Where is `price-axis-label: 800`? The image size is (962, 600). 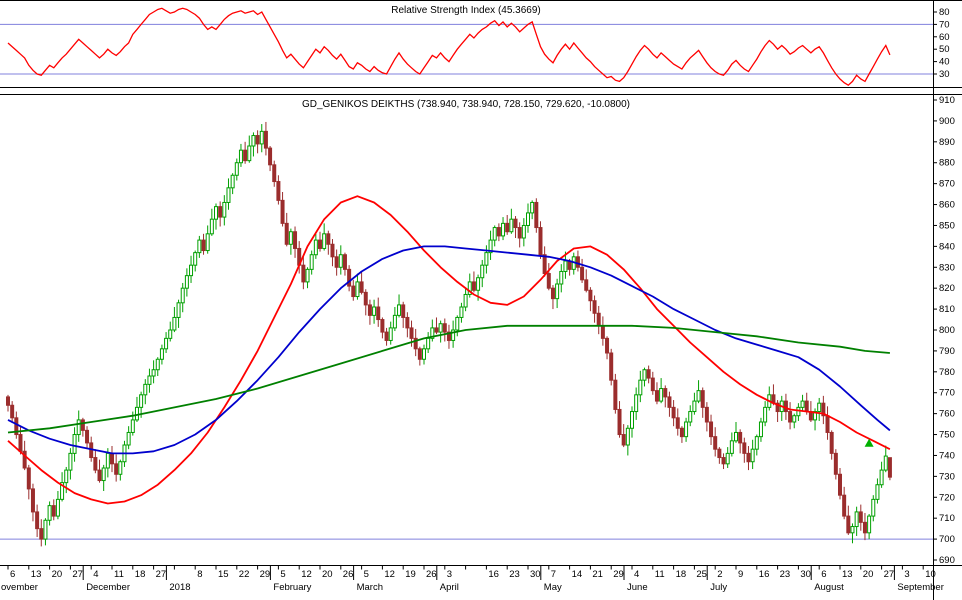
price-axis-label: 800 is located at coordinates (947, 330).